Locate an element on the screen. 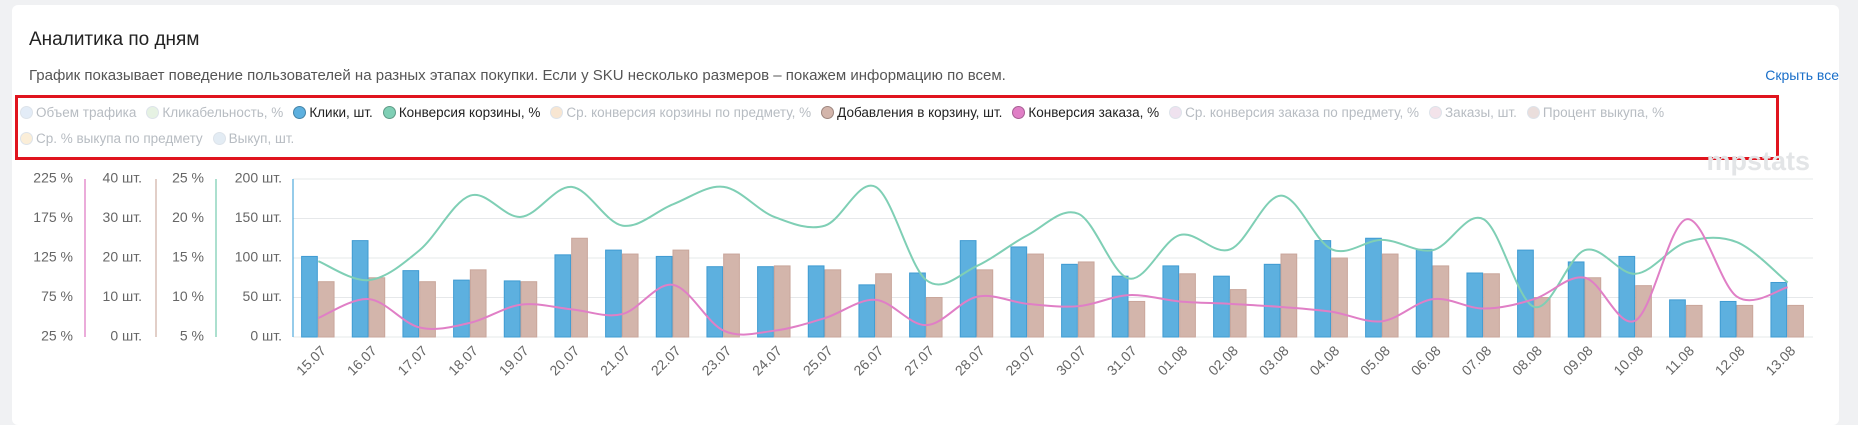 Image resolution: width=1858 pixels, height=425 pixels. legend-item: Добавления в корзину, шт. is located at coordinates (911, 112).